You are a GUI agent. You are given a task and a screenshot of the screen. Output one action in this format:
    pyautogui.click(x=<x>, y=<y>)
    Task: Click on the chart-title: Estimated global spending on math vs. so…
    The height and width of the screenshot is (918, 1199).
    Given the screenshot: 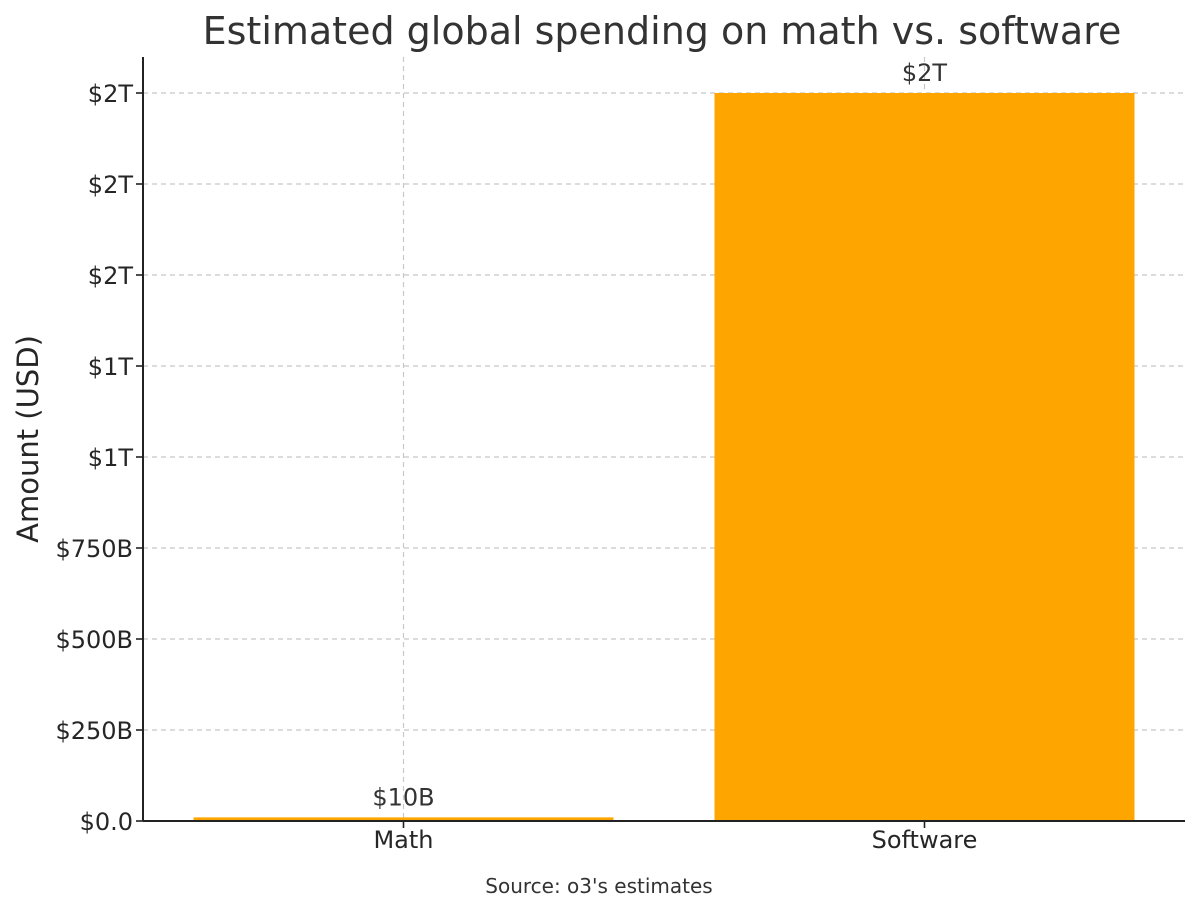 What is the action you would take?
    pyautogui.click(x=662, y=31)
    